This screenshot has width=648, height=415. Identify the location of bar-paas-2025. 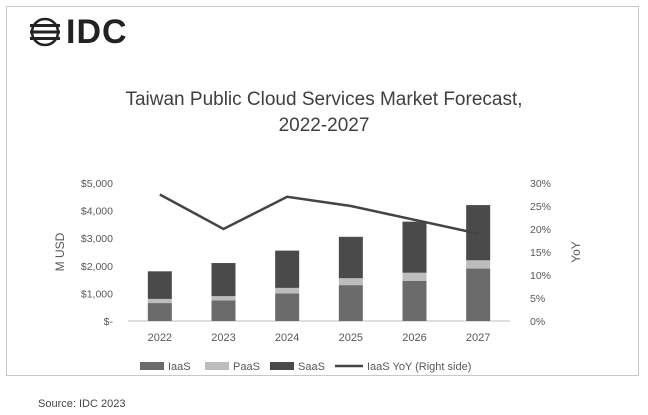
(350, 282).